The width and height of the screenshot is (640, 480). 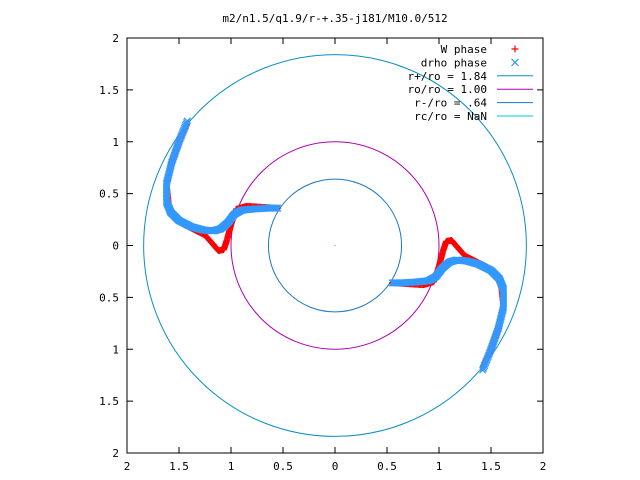 What do you see at coordinates (450, 116) in the screenshot?
I see `legend-label: rc/ro = NaN` at bounding box center [450, 116].